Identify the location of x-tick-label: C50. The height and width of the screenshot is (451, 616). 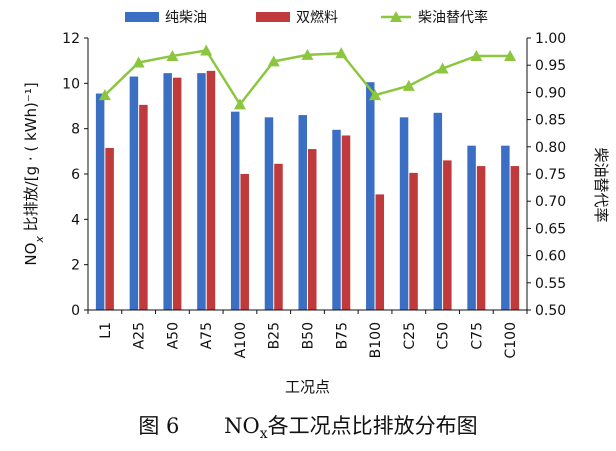
(444, 336).